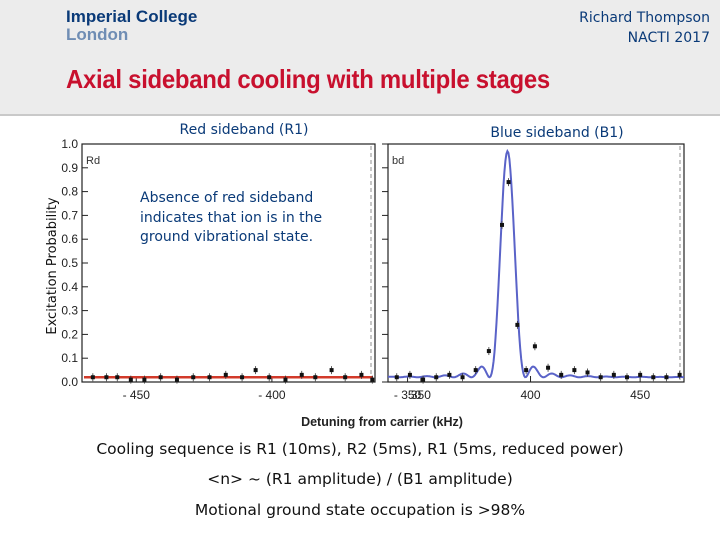 The height and width of the screenshot is (540, 720). What do you see at coordinates (644, 28) in the screenshot?
I see `author-block: Richard Thompson NACTI 2017` at bounding box center [644, 28].